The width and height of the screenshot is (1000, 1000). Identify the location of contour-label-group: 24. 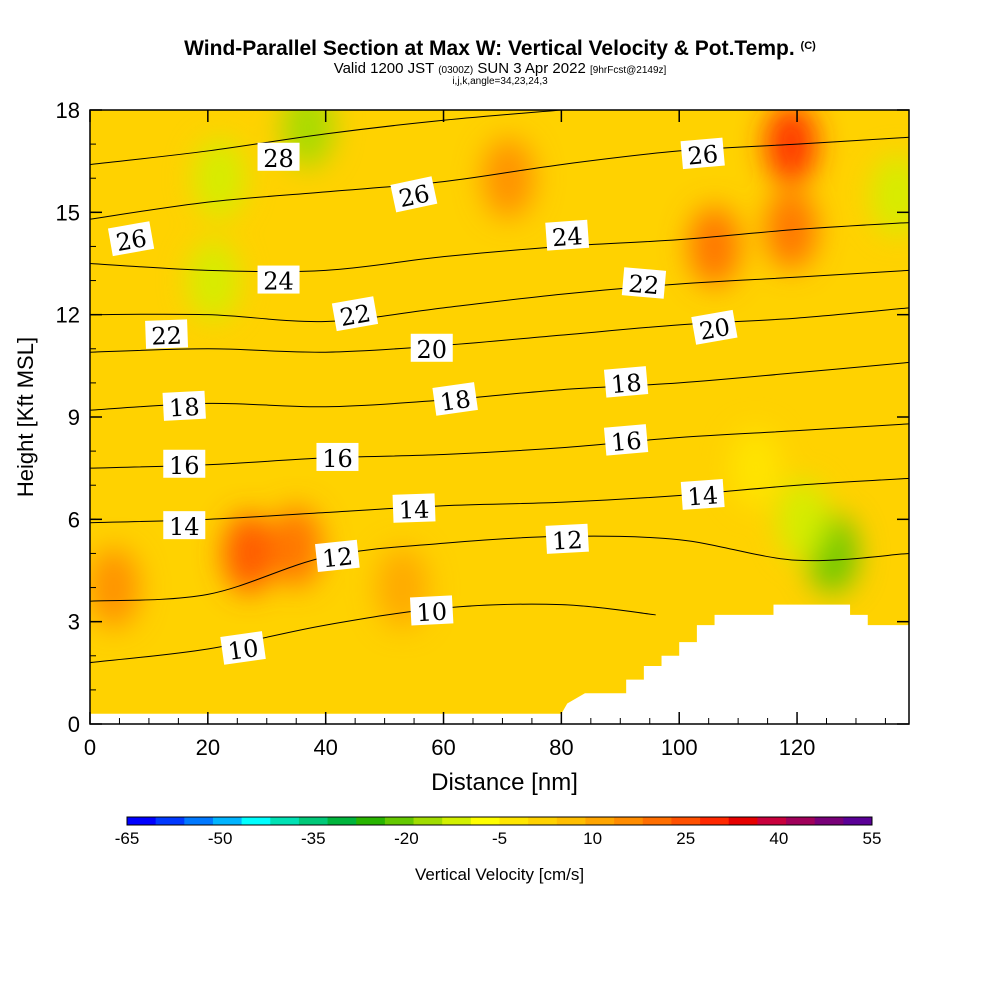
(567, 235).